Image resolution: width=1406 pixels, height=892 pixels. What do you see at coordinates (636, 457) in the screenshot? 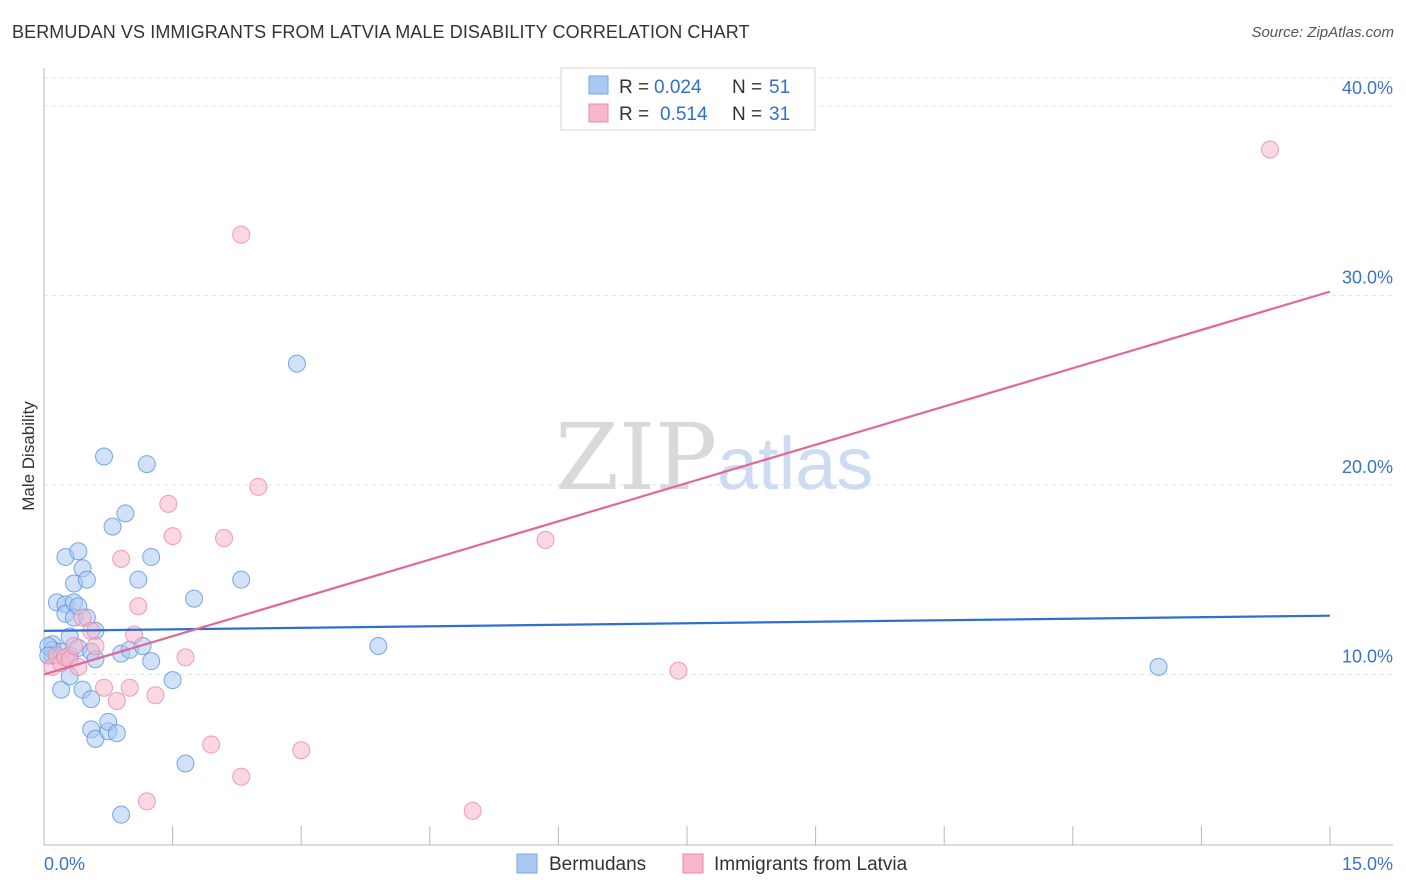
I see `watermark-zip: ZIP` at bounding box center [636, 457].